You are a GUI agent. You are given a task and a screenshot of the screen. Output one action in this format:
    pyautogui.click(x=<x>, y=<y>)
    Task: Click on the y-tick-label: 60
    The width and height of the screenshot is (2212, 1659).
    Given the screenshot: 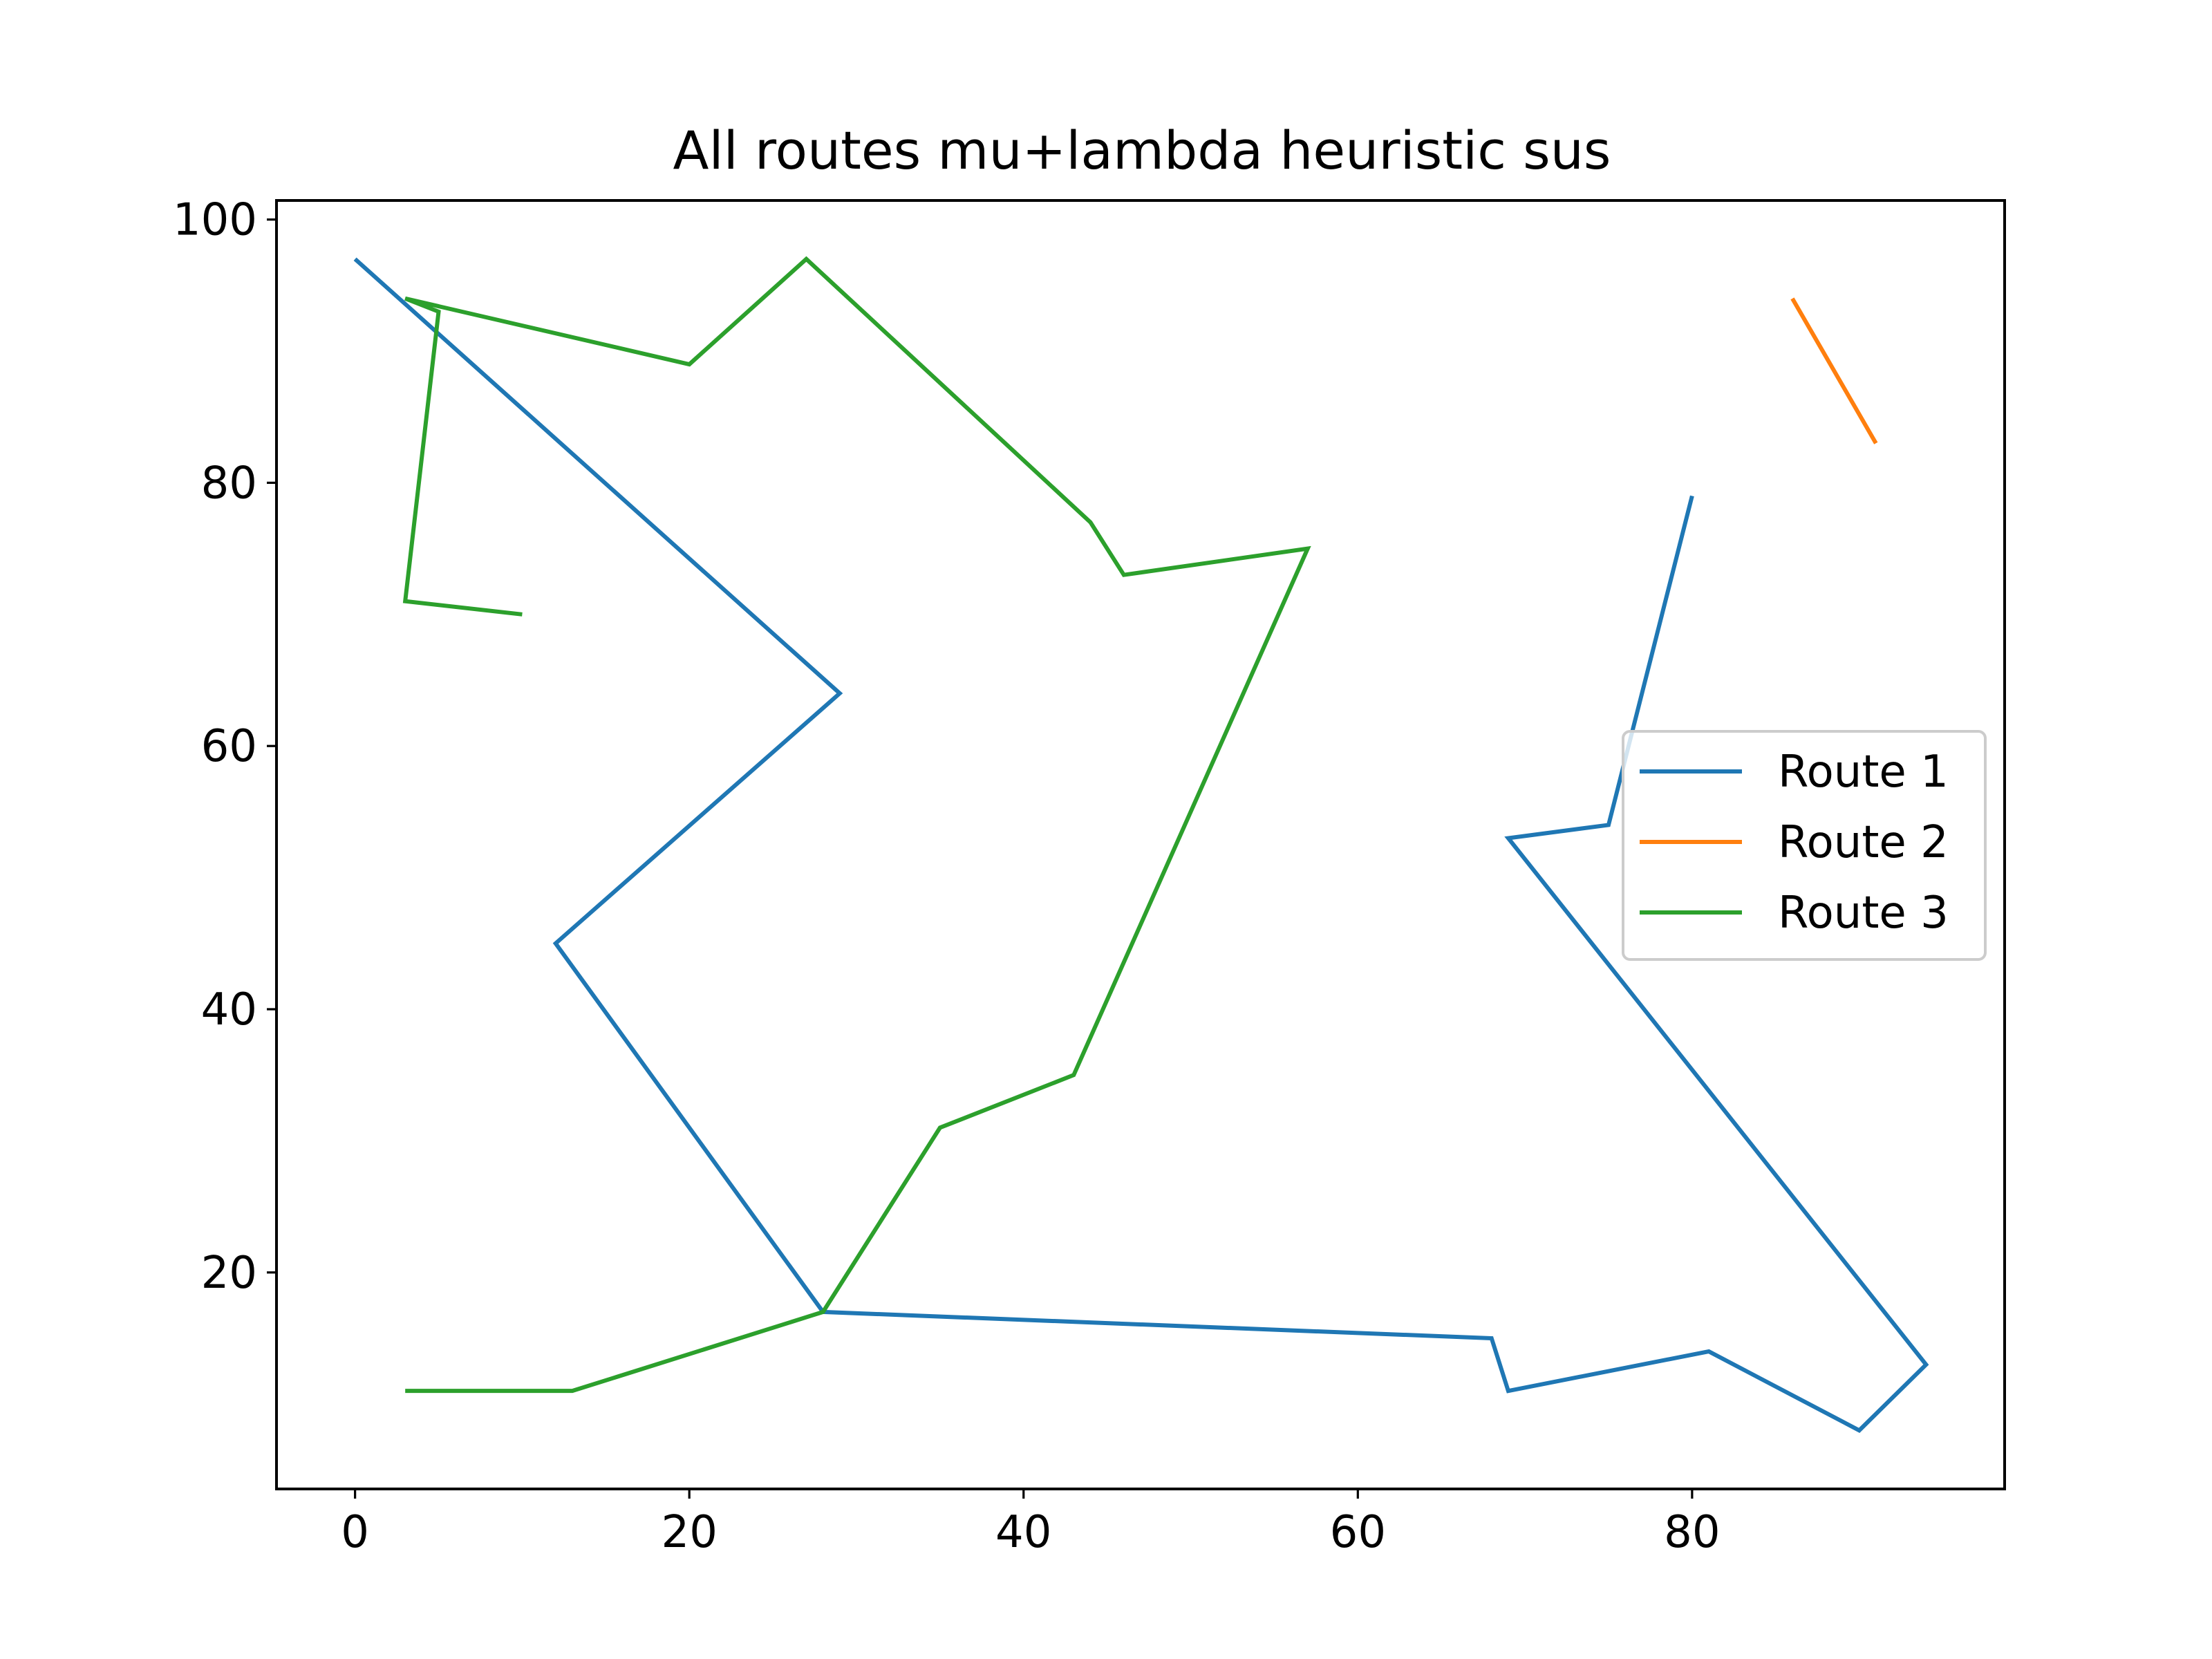 What is the action you would take?
    pyautogui.click(x=229, y=746)
    